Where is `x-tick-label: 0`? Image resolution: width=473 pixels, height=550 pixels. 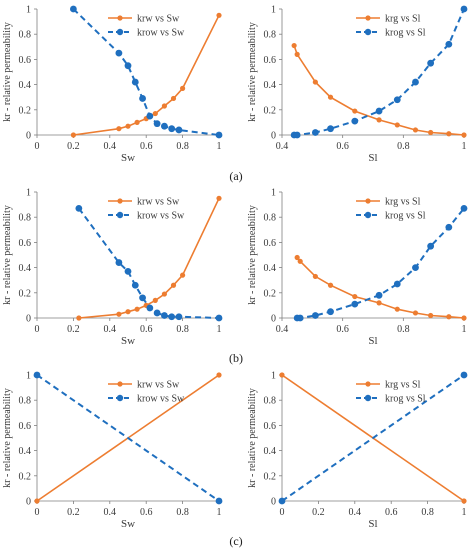 x-tick-label: 0 is located at coordinates (37, 512).